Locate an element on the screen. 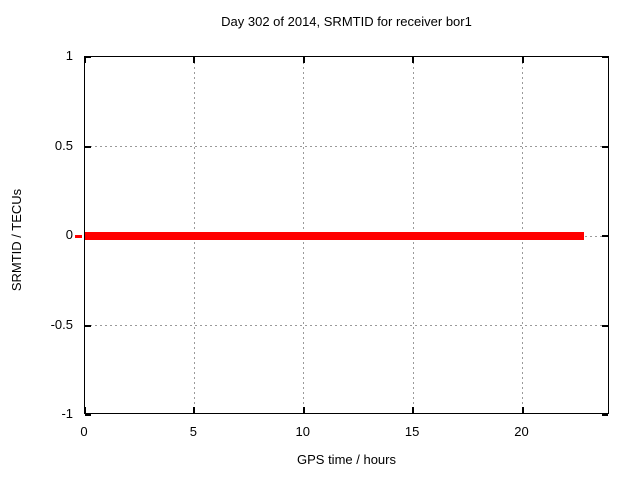 This screenshot has width=640, height=480. y-tick-label: -1 is located at coordinates (67, 413).